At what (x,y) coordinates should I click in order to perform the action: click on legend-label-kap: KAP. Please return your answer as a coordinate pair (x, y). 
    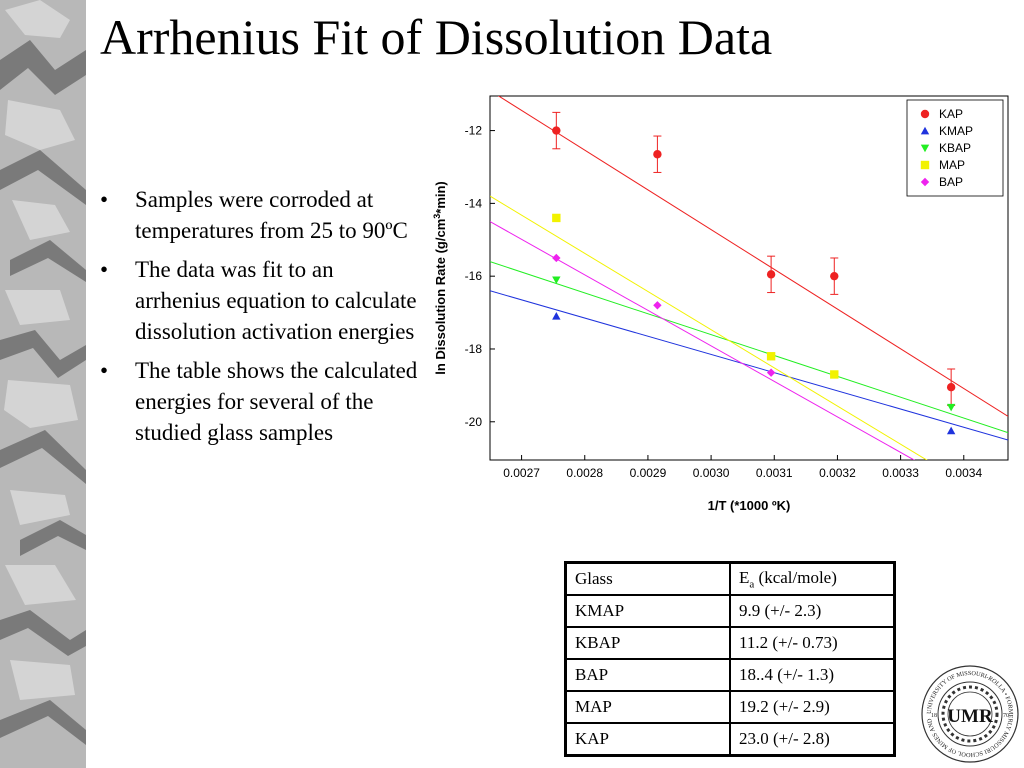
    Looking at the image, I should click on (951, 114).